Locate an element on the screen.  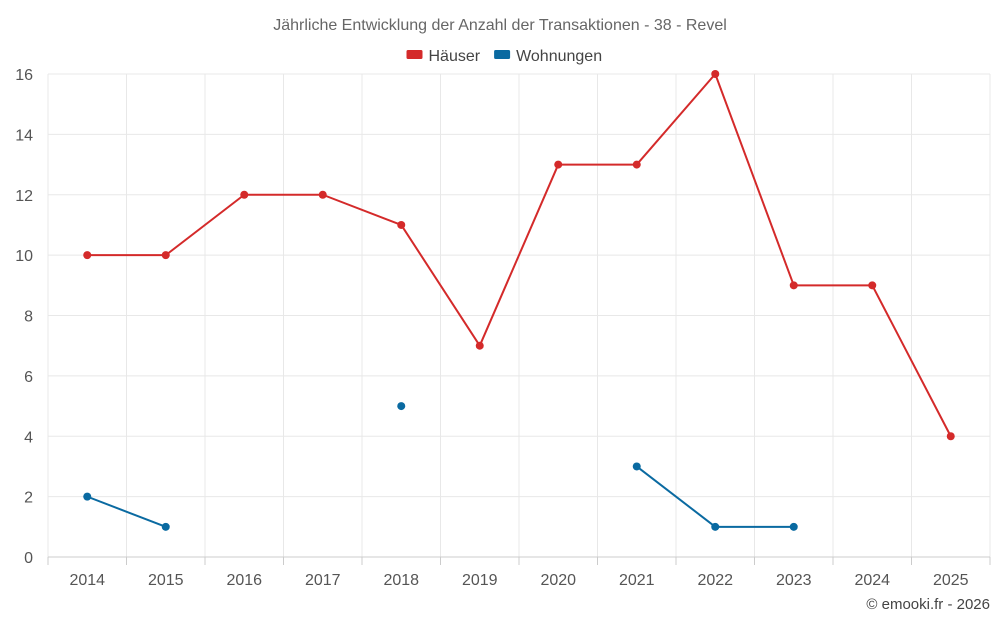
y-tick-label: 12 is located at coordinates (24, 196).